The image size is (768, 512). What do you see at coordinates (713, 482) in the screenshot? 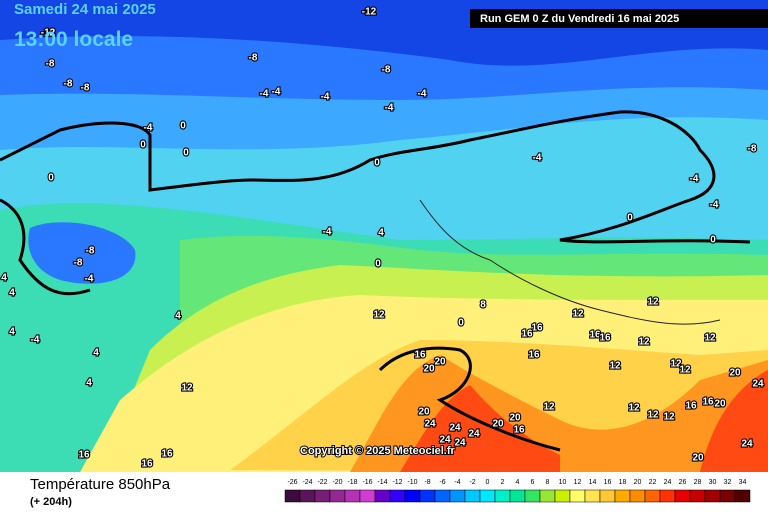
I see `scale-label: 30` at bounding box center [713, 482].